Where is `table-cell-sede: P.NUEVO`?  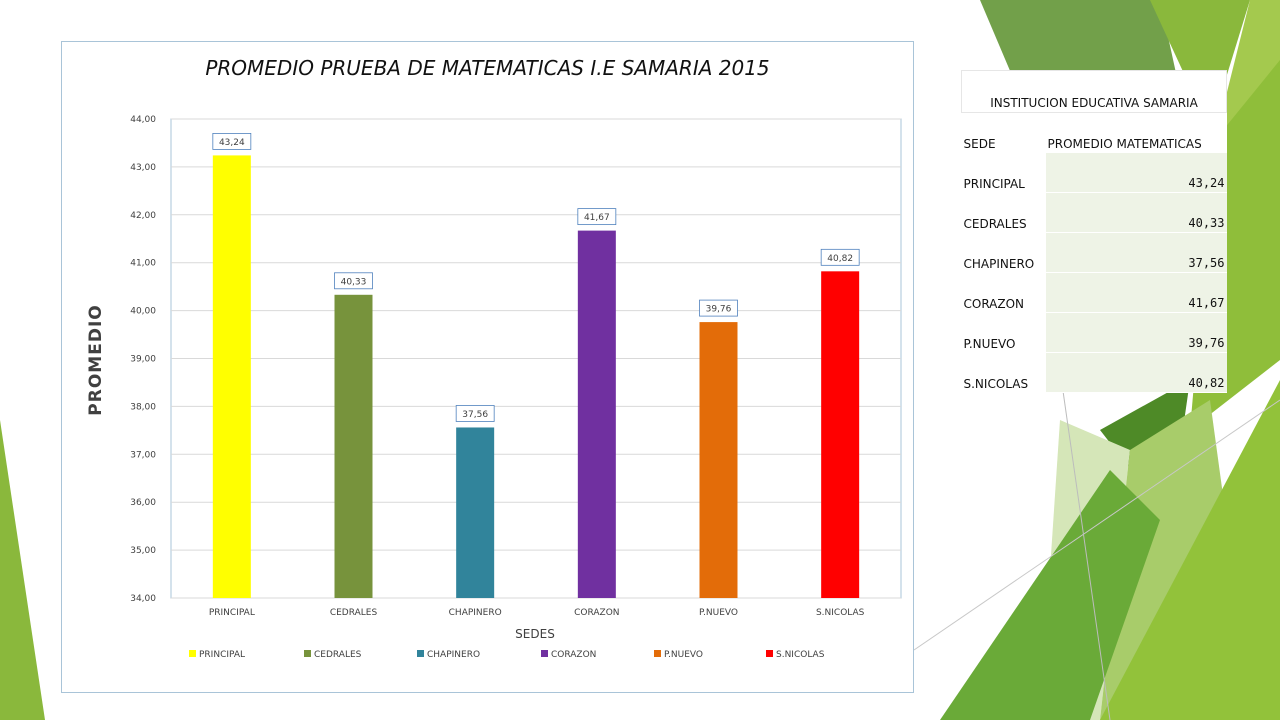
table-cell-sede: P.NUEVO is located at coordinates (1003, 332).